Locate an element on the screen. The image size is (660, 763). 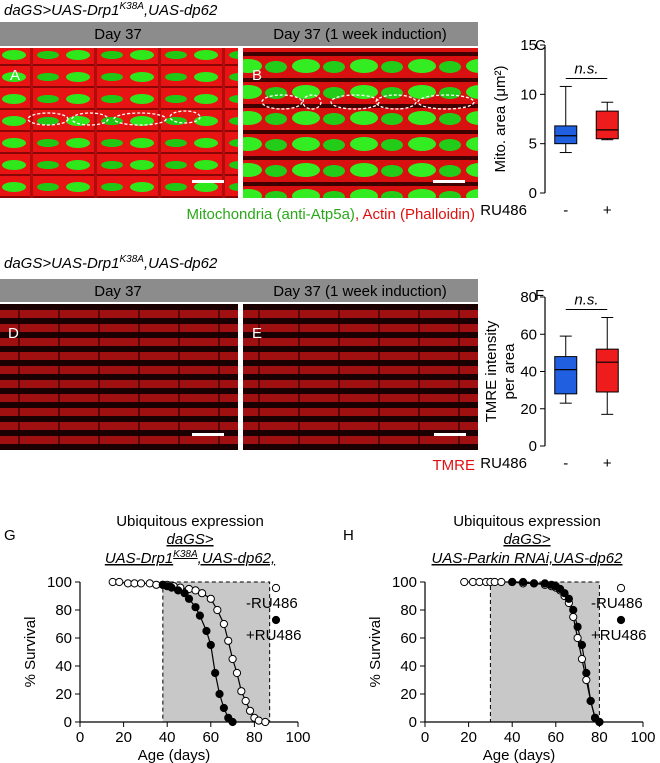
legend-label: +RU486 is located at coordinates (273, 635).